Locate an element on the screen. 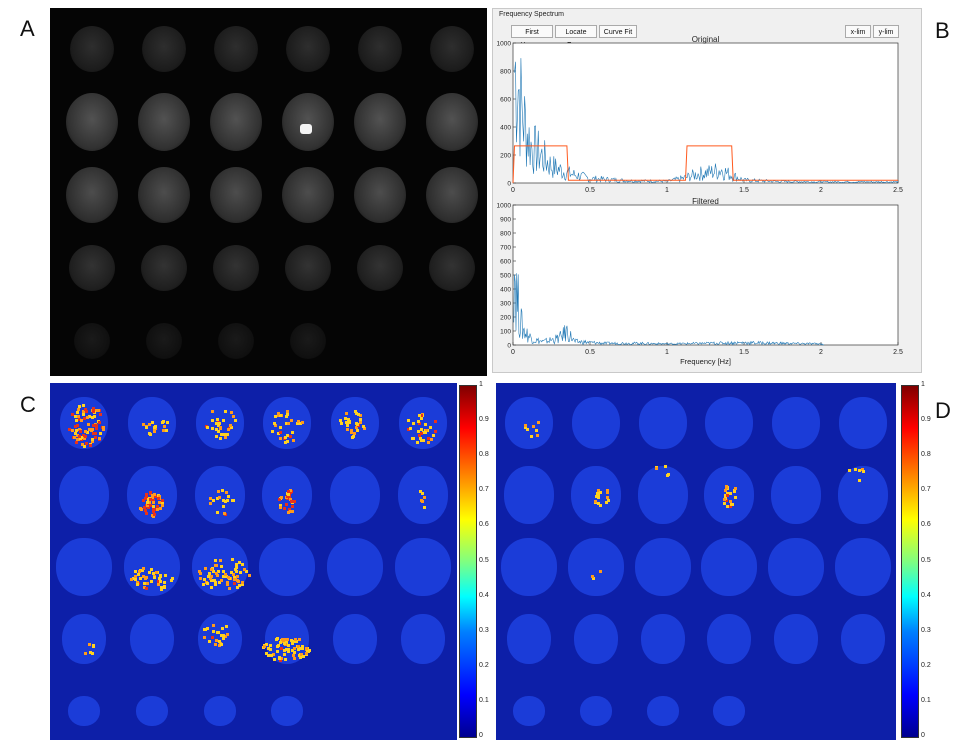 The width and height of the screenshot is (974, 747). x-axis-label: Frequency [Hz] is located at coordinates (705, 361).